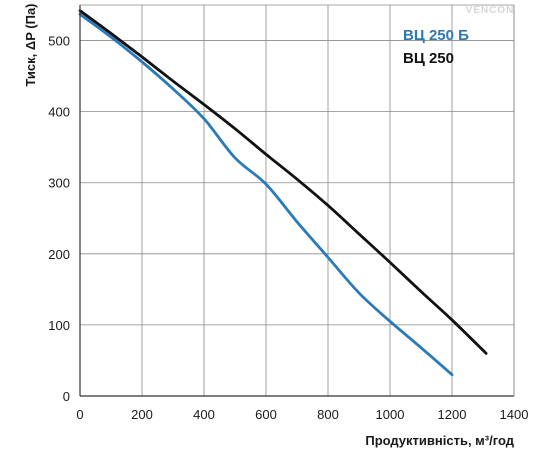 The width and height of the screenshot is (550, 455). I want to click on brand-watermark: VENCON, so click(490, 10).